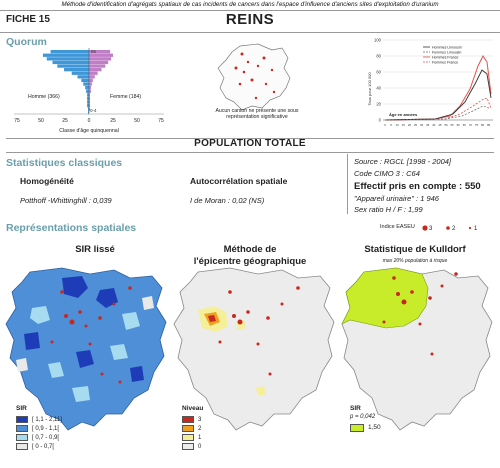 The image size is (500, 468). I want to click on pyramid-bottom-marker: 0-4, so click(93, 110).